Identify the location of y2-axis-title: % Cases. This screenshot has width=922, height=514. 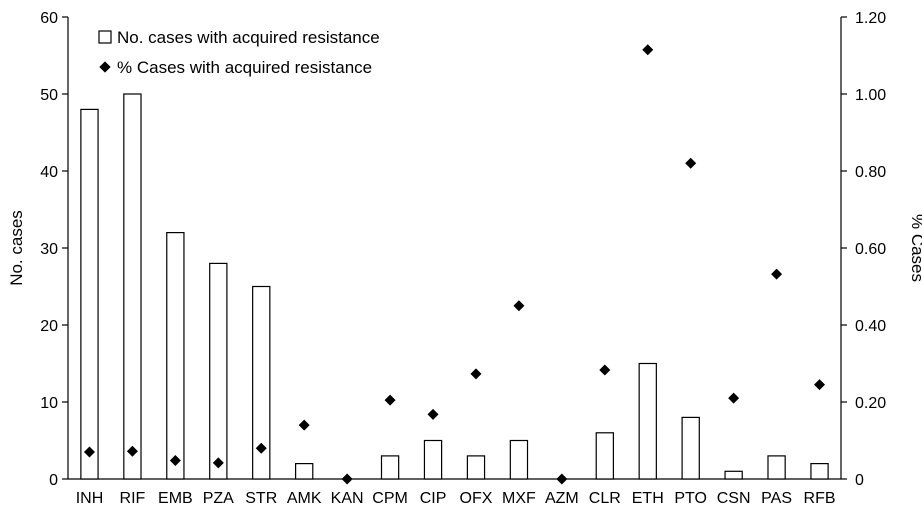
(915, 248).